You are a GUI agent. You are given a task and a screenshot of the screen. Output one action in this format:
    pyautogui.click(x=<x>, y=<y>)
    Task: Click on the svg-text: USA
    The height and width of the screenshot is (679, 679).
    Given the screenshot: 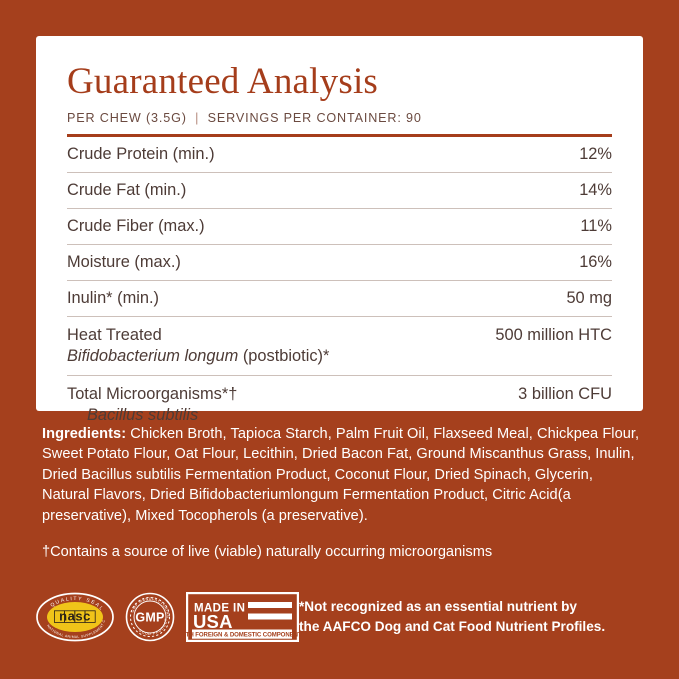 What is the action you would take?
    pyautogui.click(x=213, y=621)
    